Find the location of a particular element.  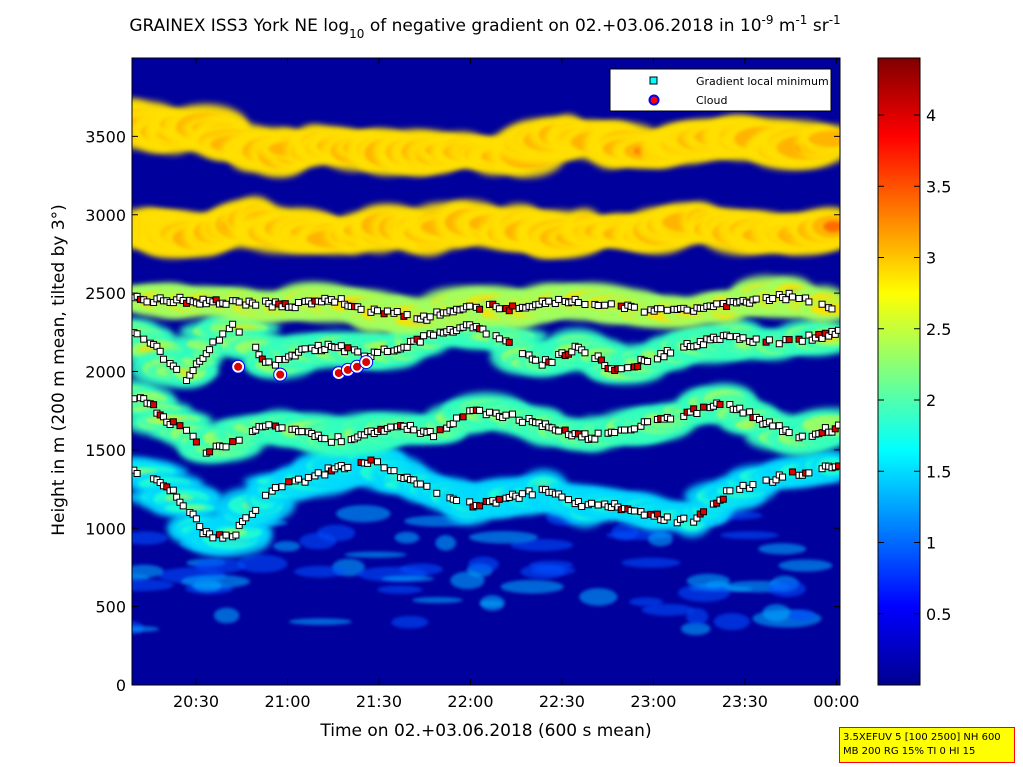

x-tick-label: 20:30 is located at coordinates (196, 701).